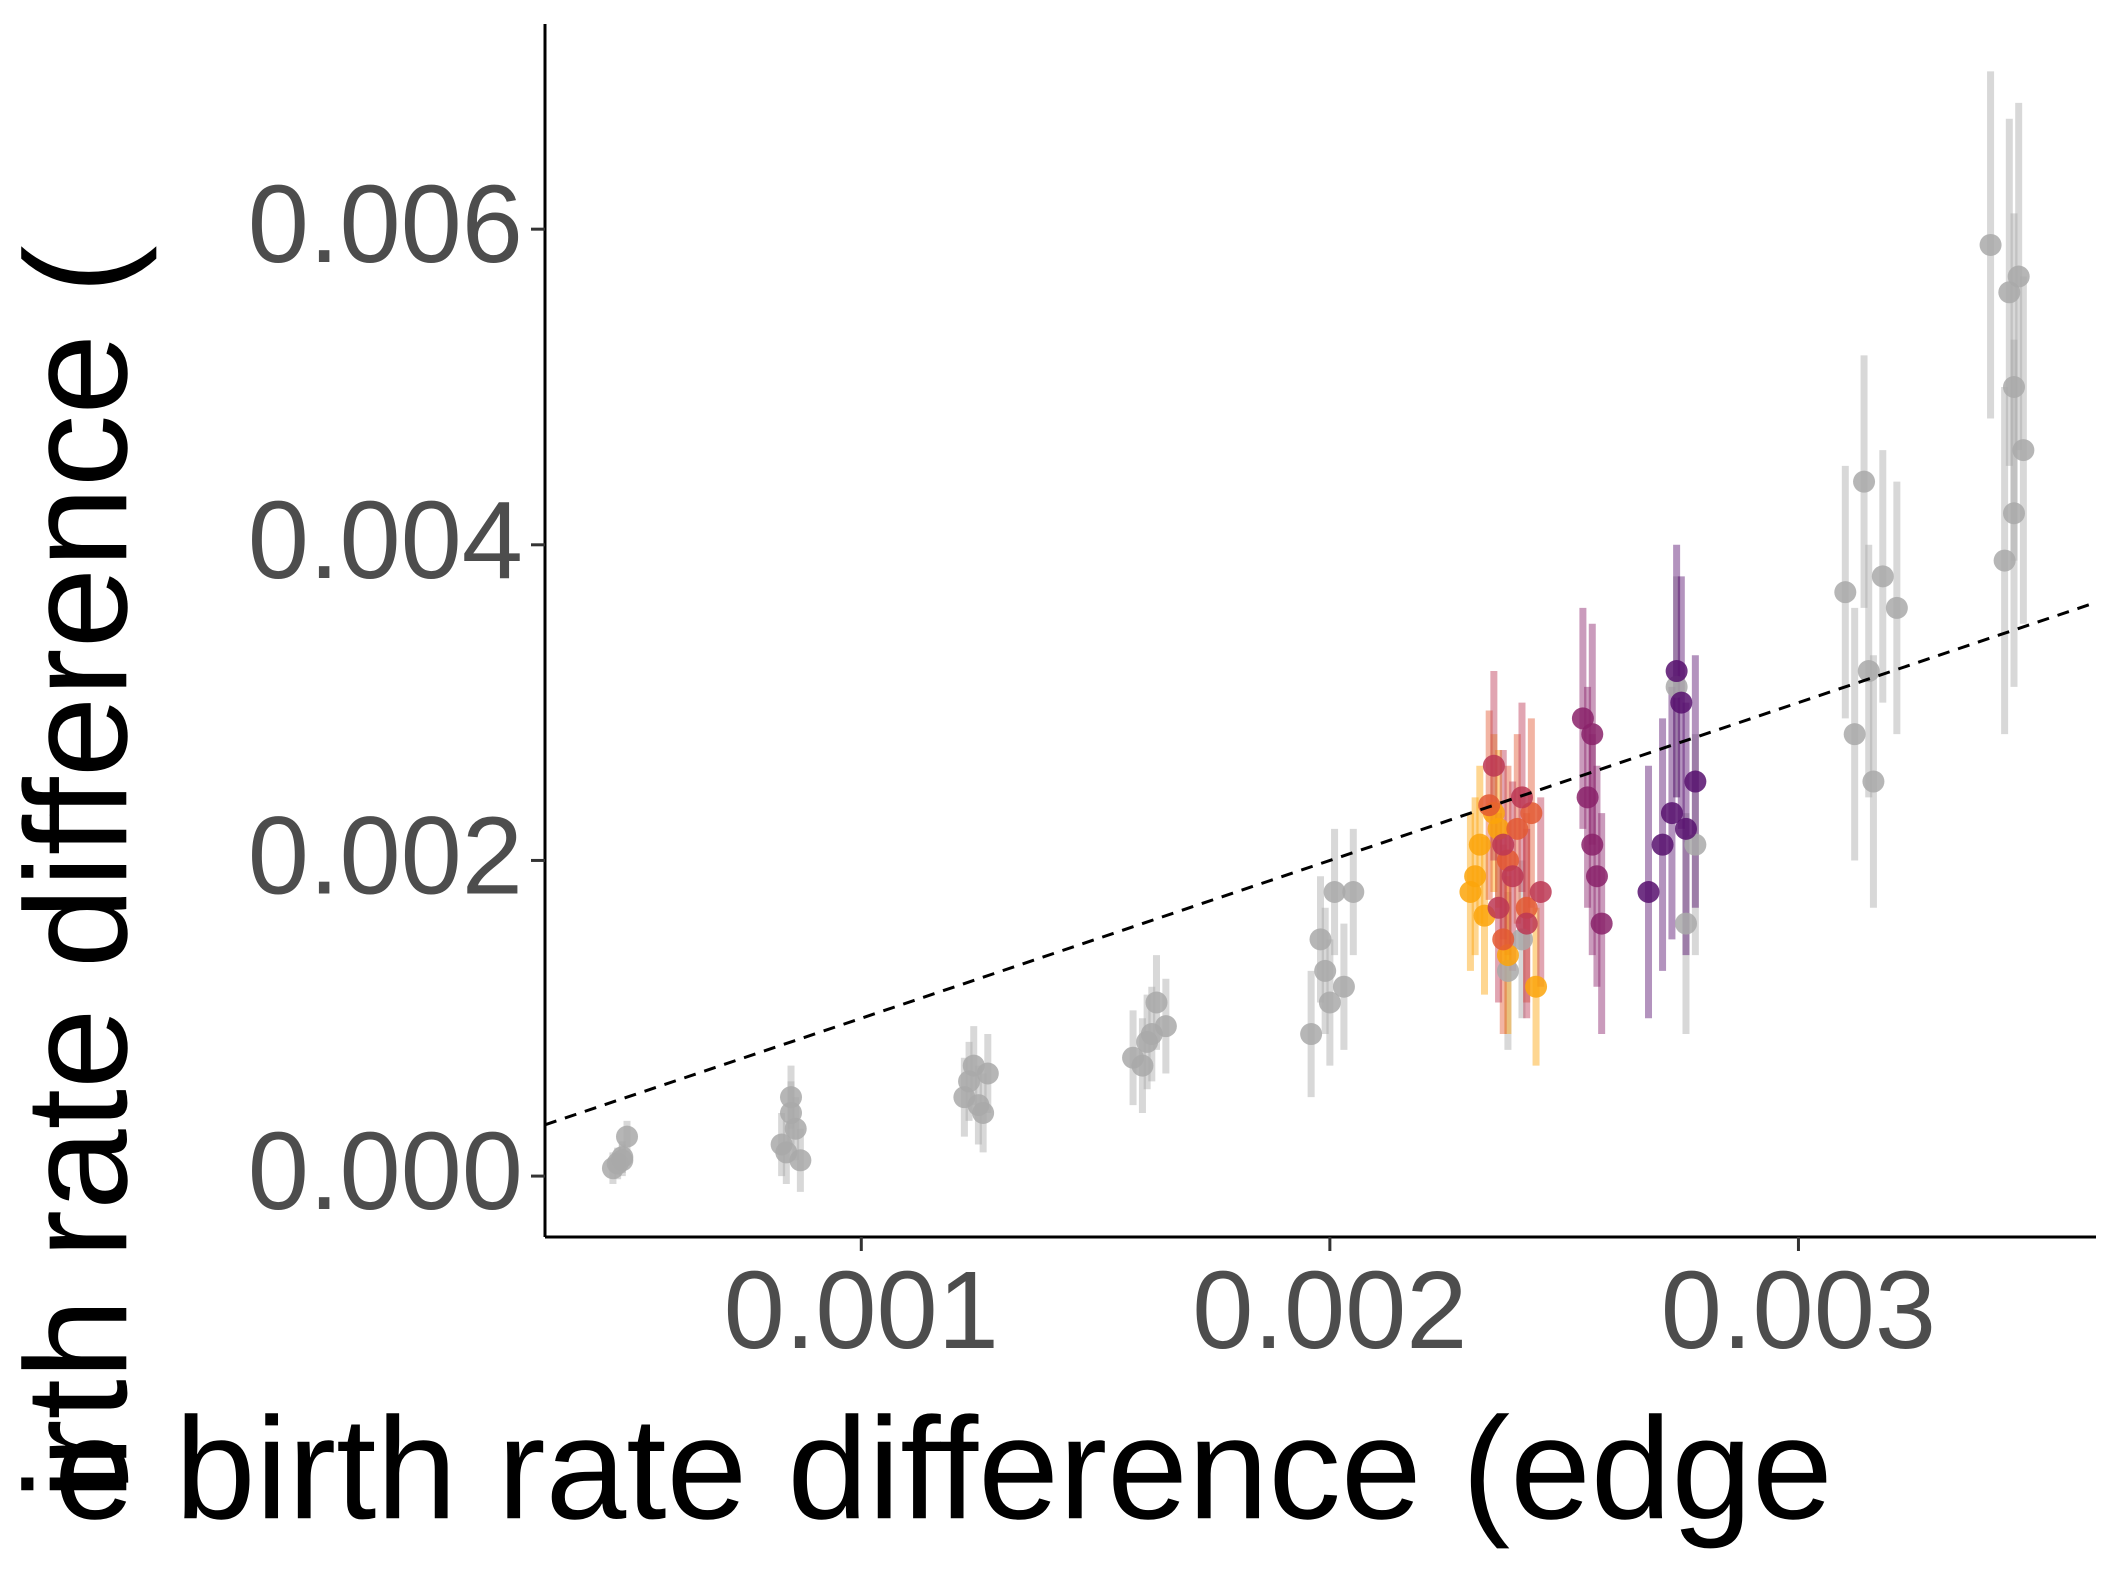 The height and width of the screenshot is (1574, 2120). I want to click on x-axis-label: e birth rate difference (edge, so click(943, 1468).